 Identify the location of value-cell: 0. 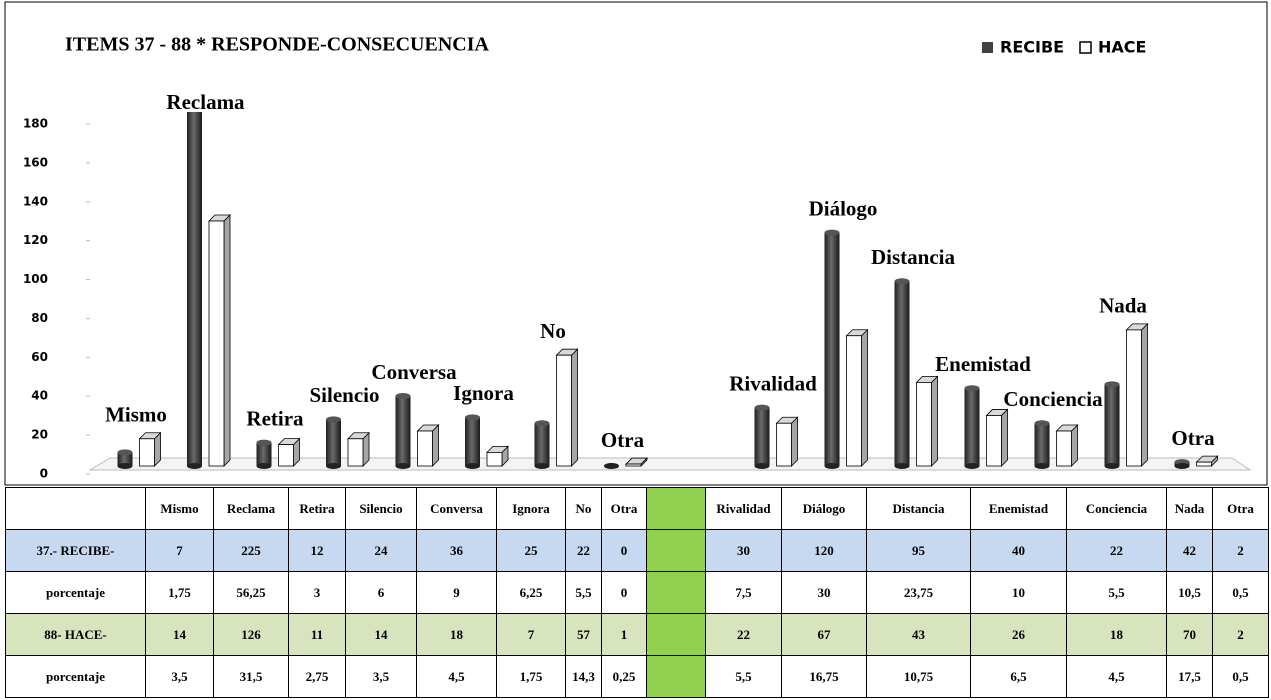
(624, 550).